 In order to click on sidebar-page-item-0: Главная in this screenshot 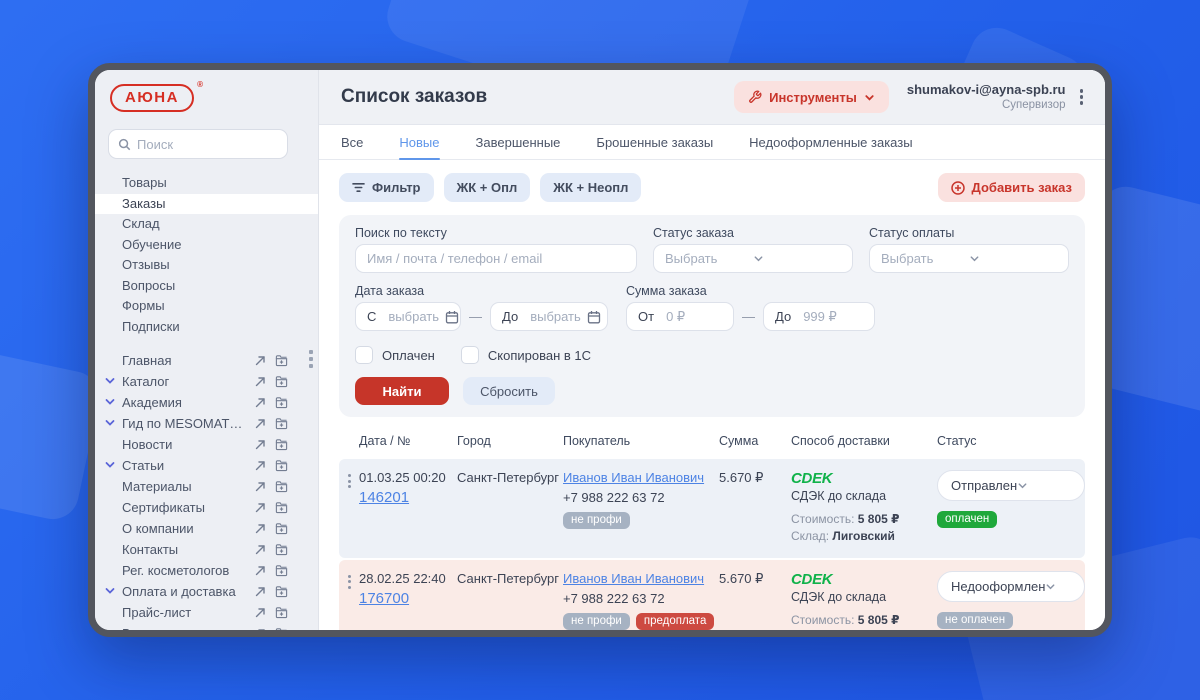, I will do `click(206, 360)`.